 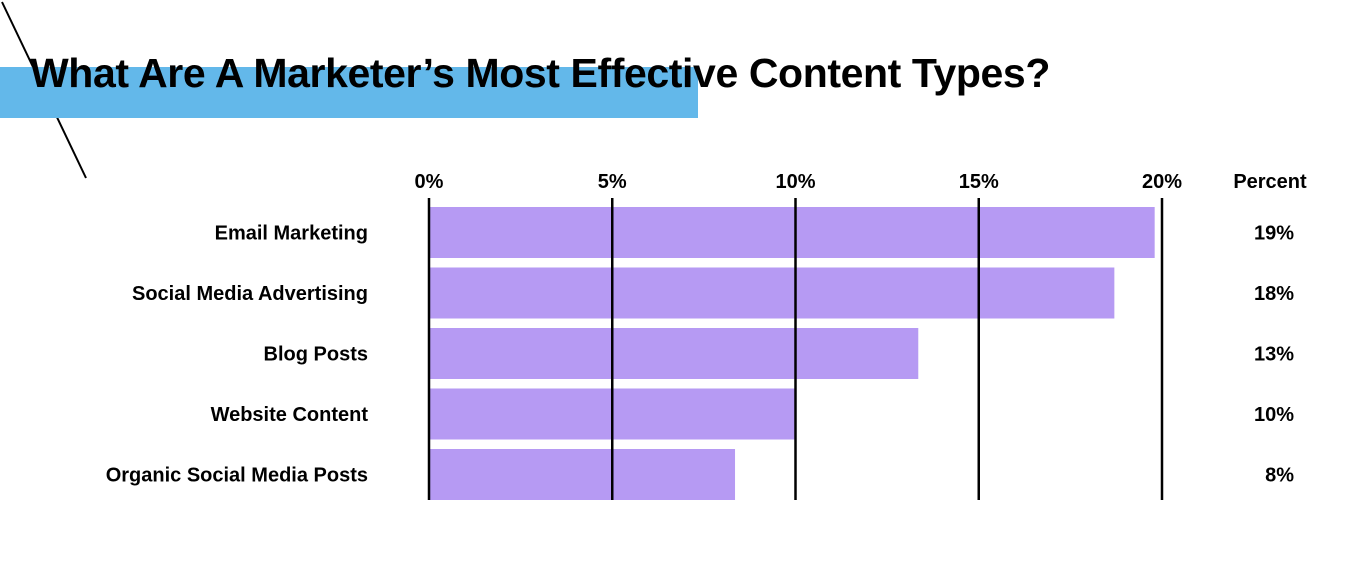 I want to click on x-tick-label: 20%, so click(x=1162, y=182).